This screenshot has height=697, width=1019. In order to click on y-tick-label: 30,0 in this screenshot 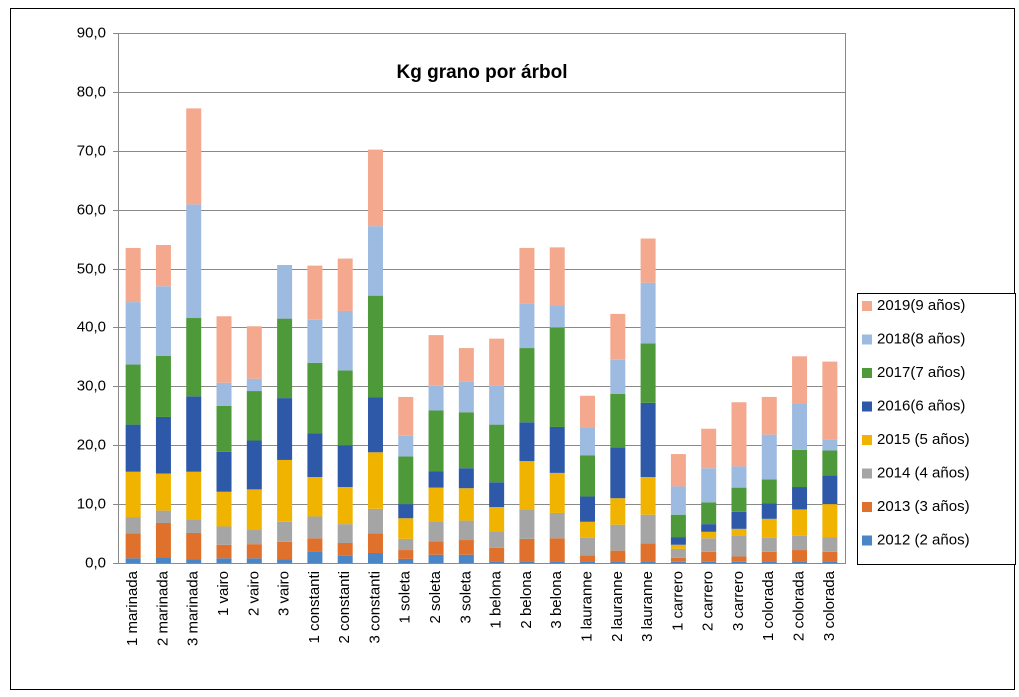, I will do `click(91, 385)`.